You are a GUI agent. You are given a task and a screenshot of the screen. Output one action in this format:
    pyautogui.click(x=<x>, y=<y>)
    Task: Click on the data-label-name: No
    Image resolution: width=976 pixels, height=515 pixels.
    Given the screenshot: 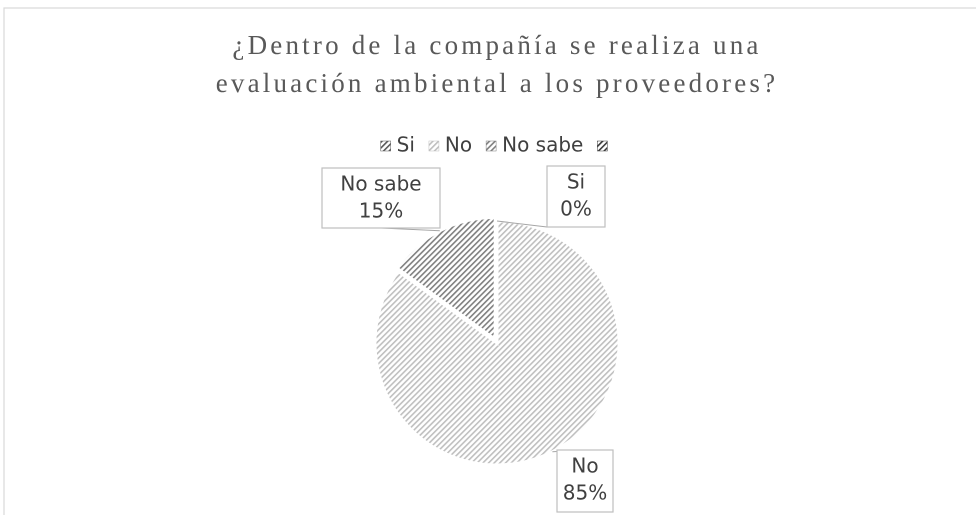 What is the action you would take?
    pyautogui.click(x=584, y=466)
    